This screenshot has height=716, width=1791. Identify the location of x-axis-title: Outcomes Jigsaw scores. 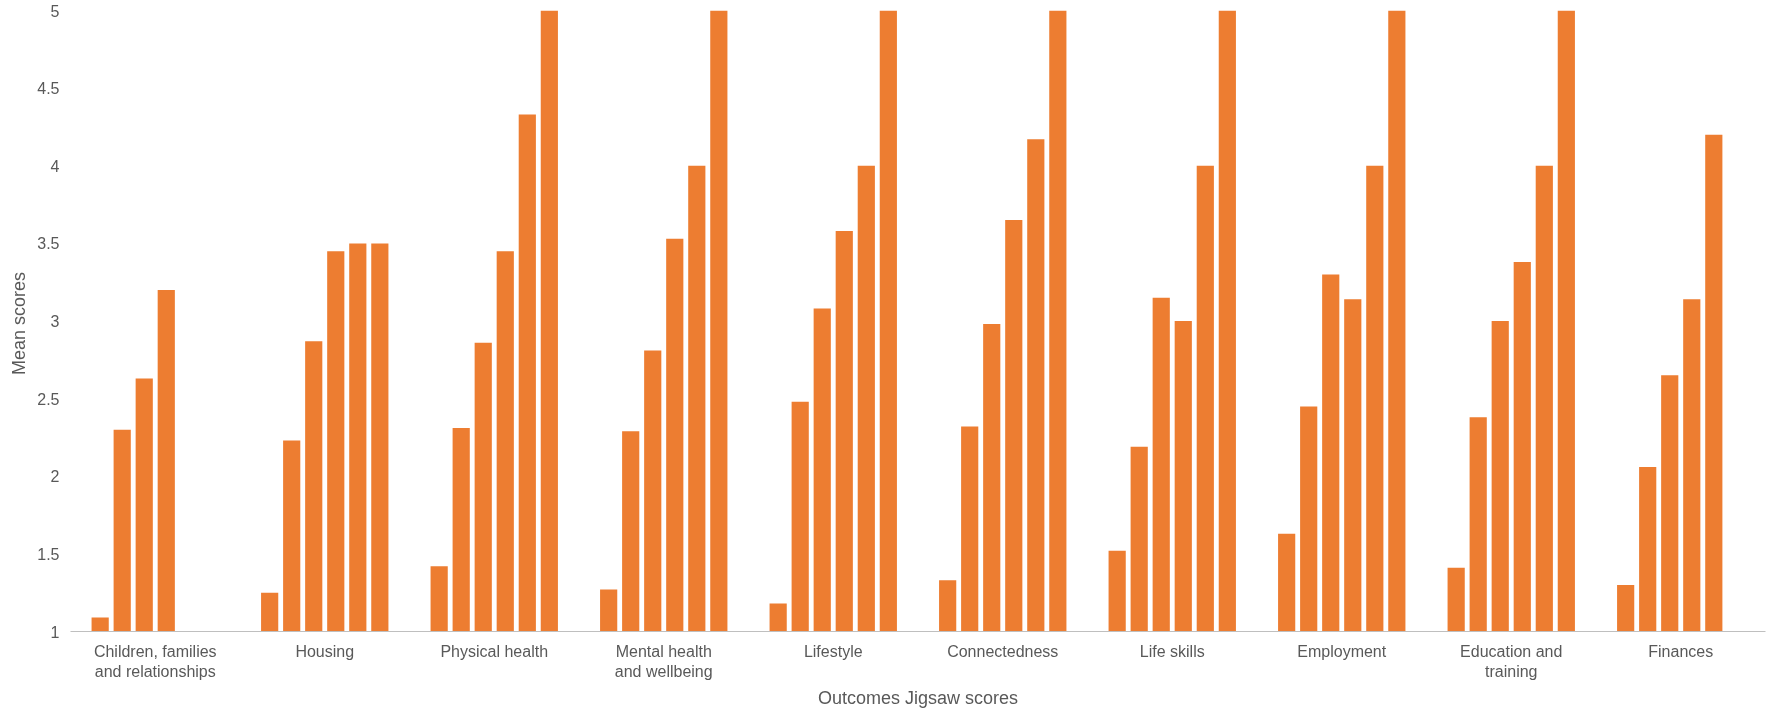
(918, 697).